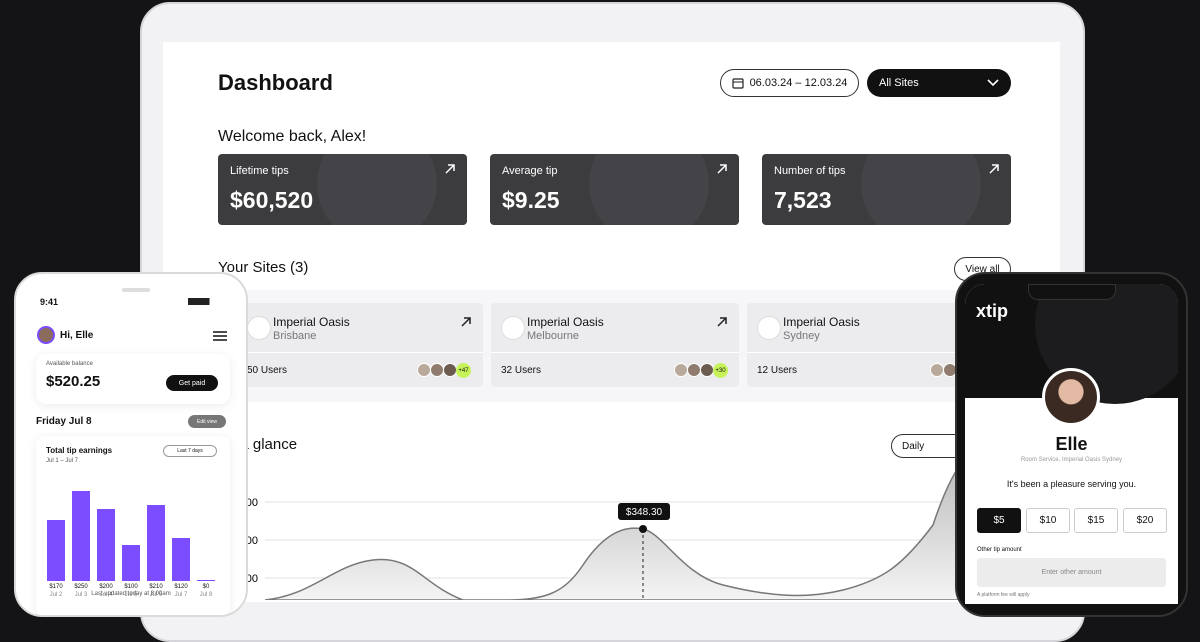 The width and height of the screenshot is (1200, 642). What do you see at coordinates (206, 587) in the screenshot?
I see `bar-label: $0` at bounding box center [206, 587].